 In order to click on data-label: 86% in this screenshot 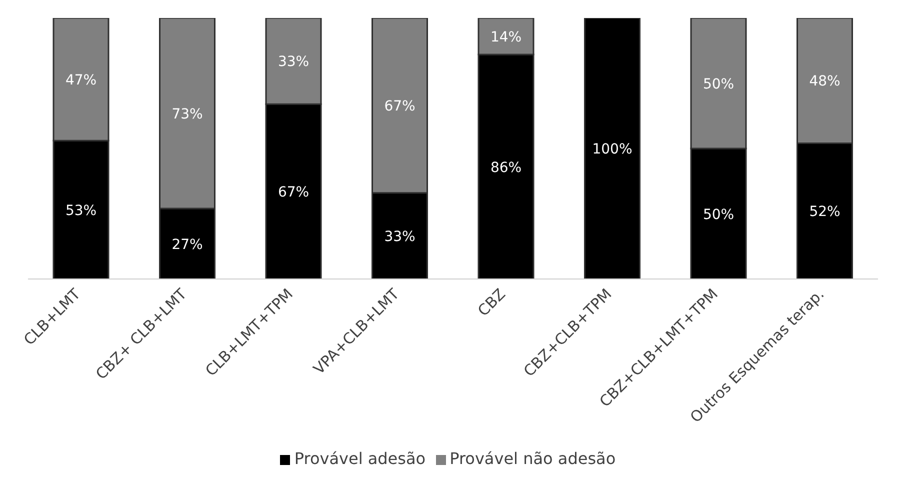, I will do `click(506, 168)`.